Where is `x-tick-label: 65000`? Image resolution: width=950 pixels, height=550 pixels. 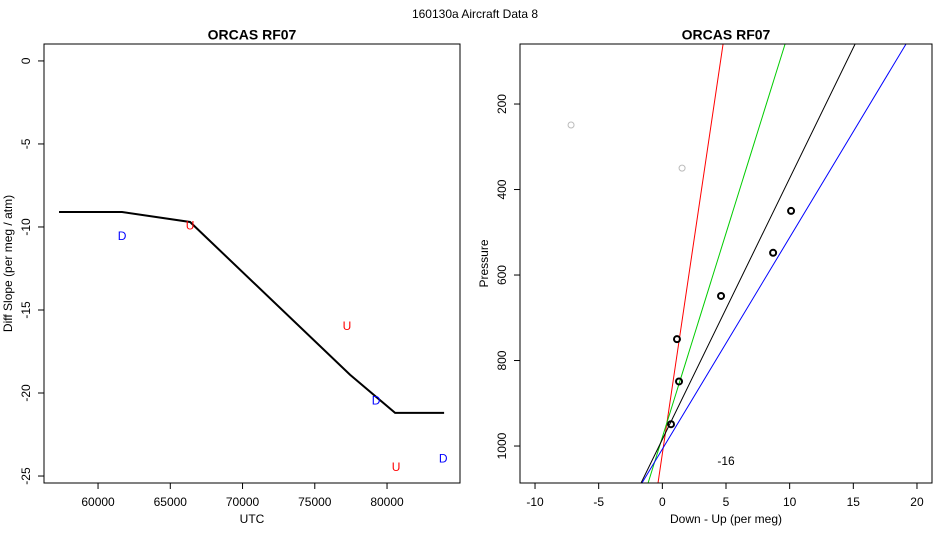
x-tick-label: 65000 is located at coordinates (171, 502).